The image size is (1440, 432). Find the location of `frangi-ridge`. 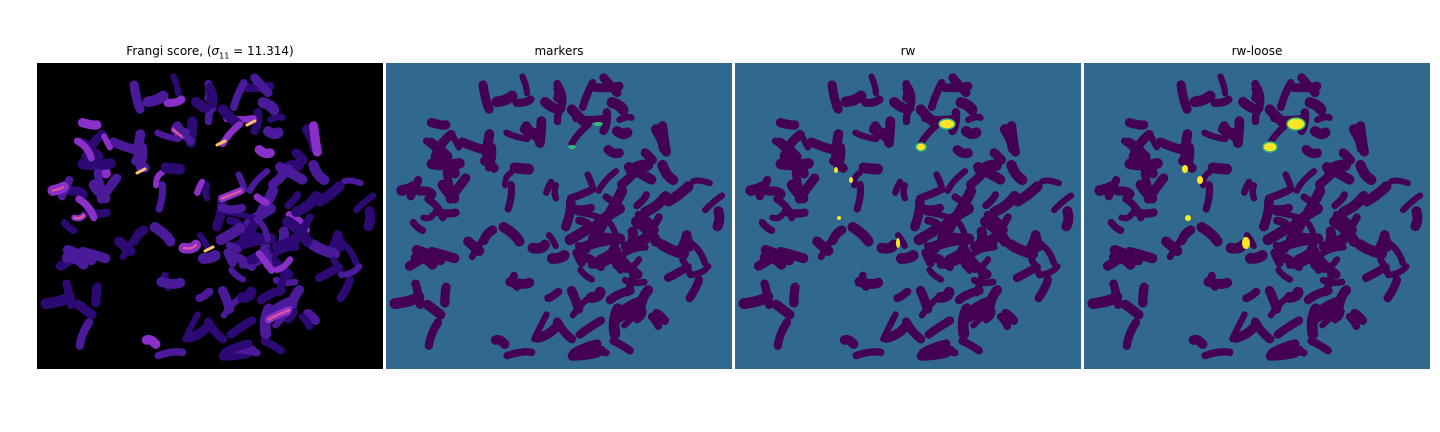

frangi-ridge is located at coordinates (279, 314).